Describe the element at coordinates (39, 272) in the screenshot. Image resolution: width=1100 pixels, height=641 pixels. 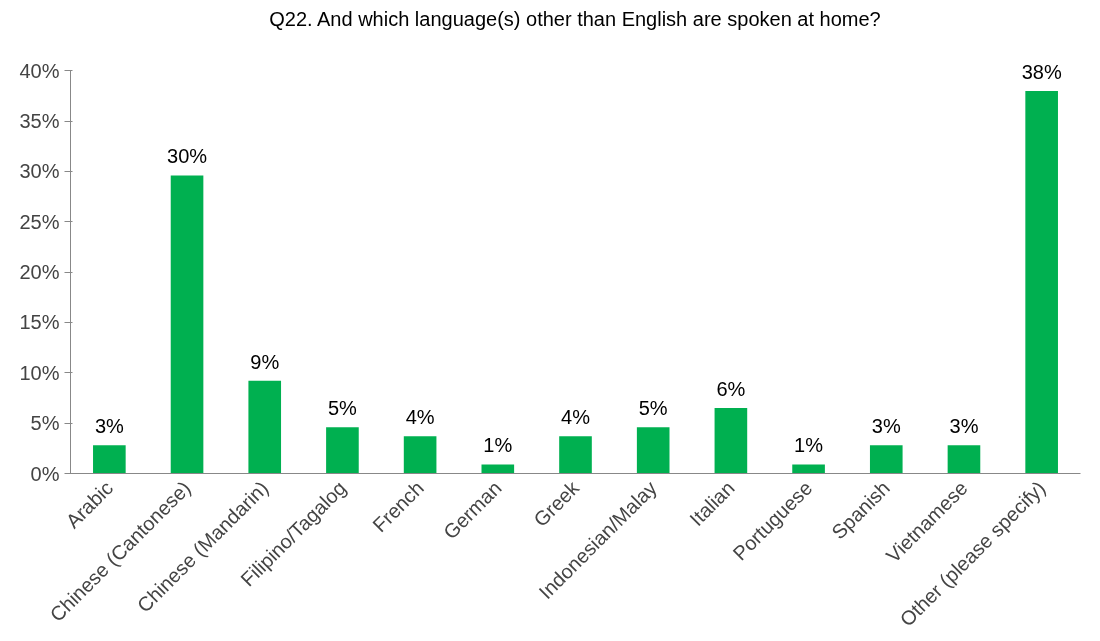
I see `y-tick-label: 20%` at that location.